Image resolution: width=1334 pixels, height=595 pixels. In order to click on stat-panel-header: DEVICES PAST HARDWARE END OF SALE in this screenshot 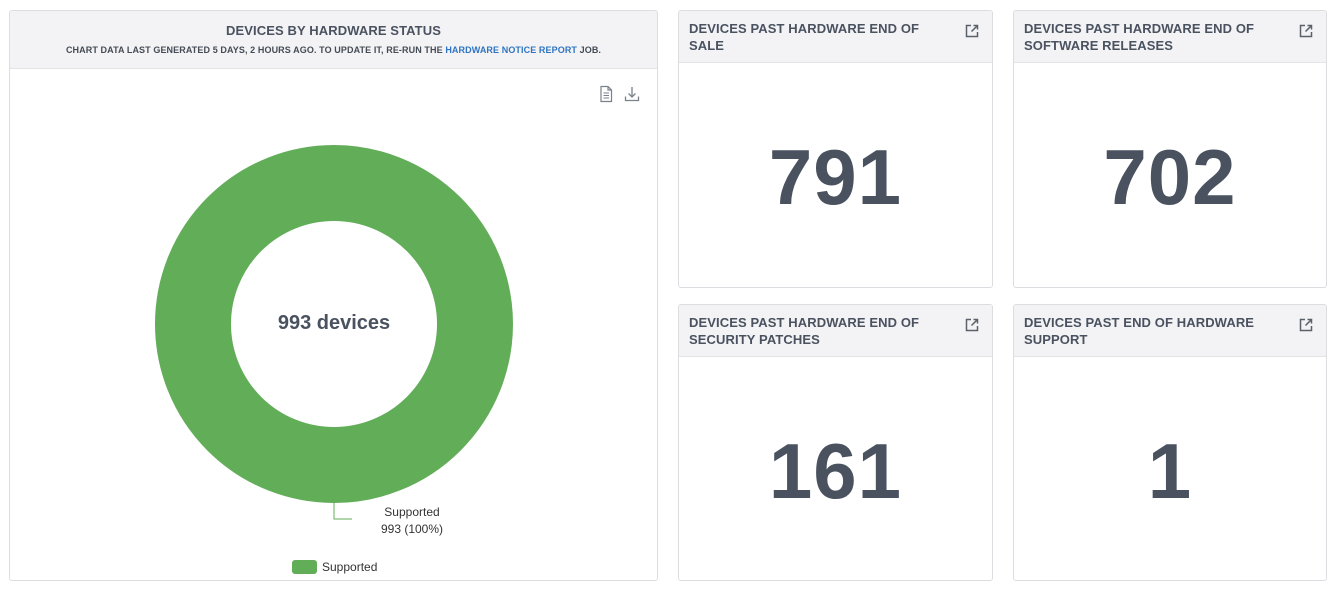, I will do `click(835, 37)`.